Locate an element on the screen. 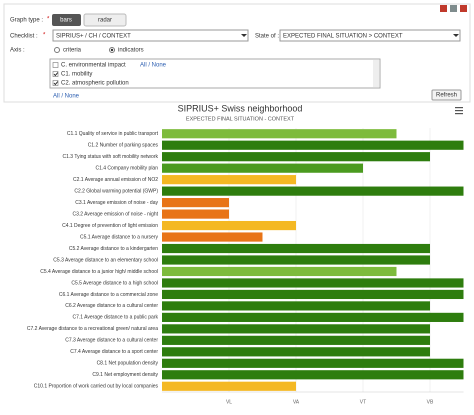 Image resolution: width=474 pixels, height=415 pixels. radar-button-label: radar is located at coordinates (105, 21).